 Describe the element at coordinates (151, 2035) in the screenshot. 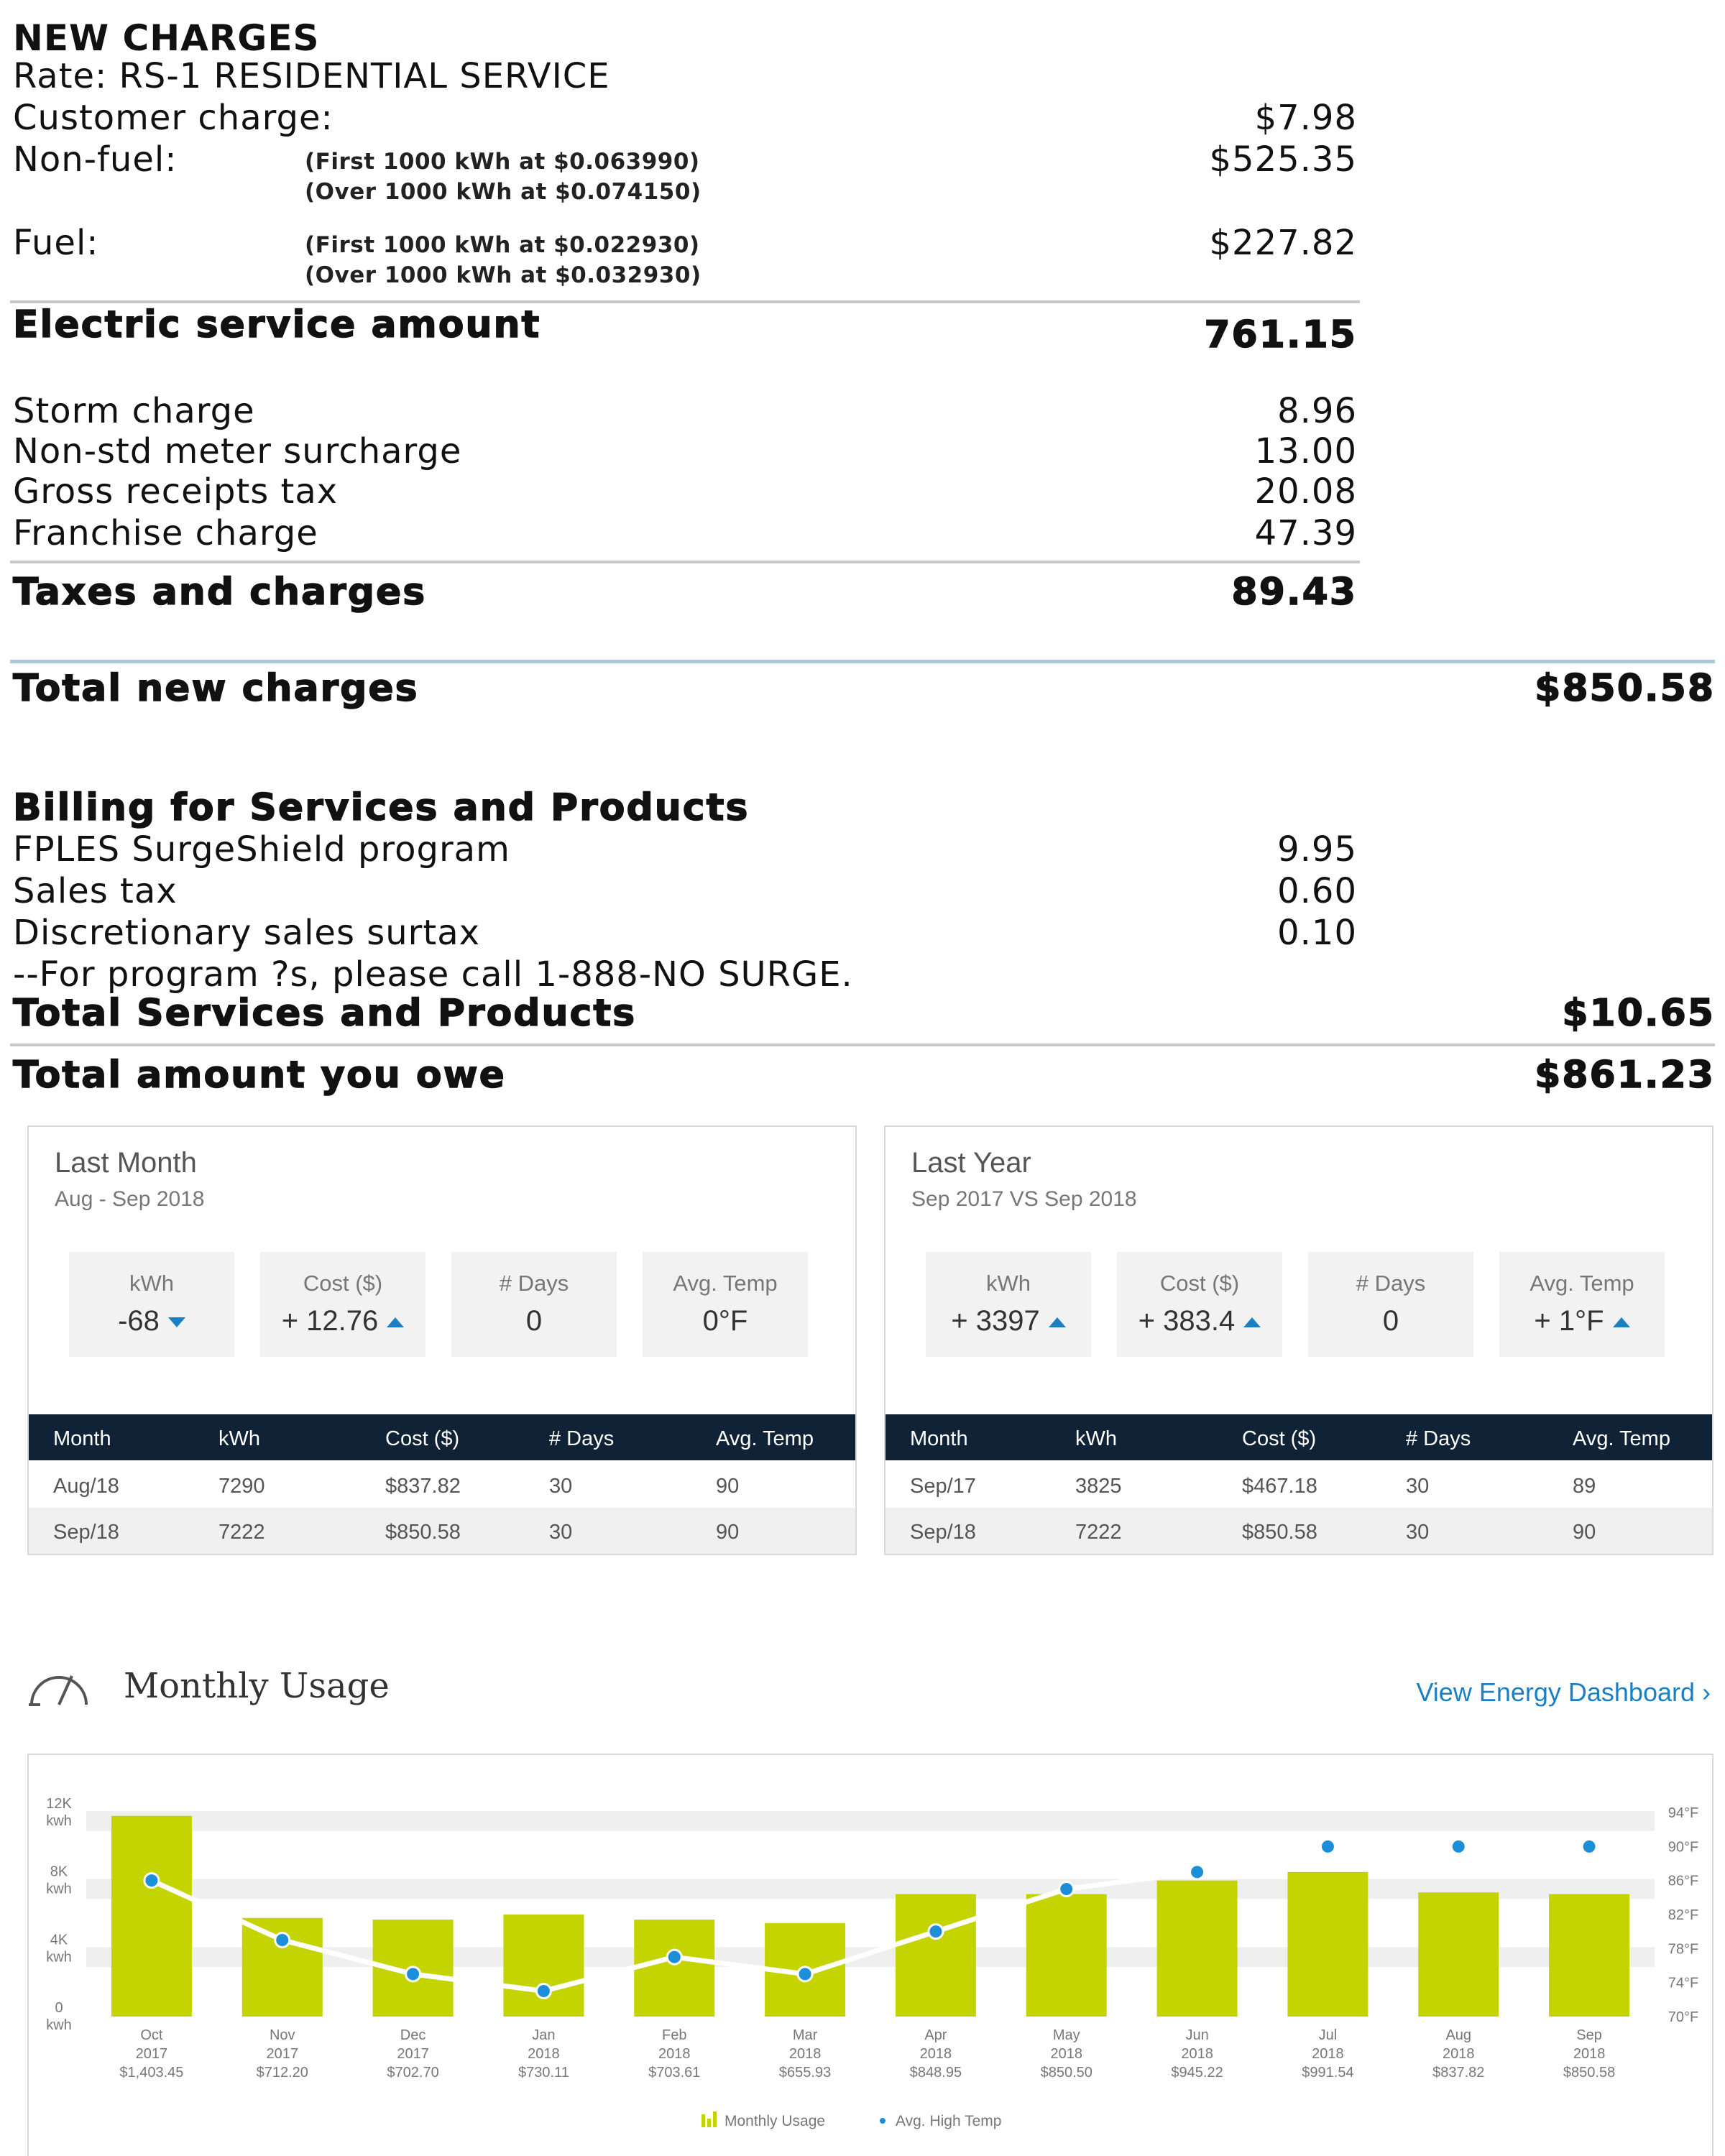

I see `x-axis-month-label: Oct` at that location.